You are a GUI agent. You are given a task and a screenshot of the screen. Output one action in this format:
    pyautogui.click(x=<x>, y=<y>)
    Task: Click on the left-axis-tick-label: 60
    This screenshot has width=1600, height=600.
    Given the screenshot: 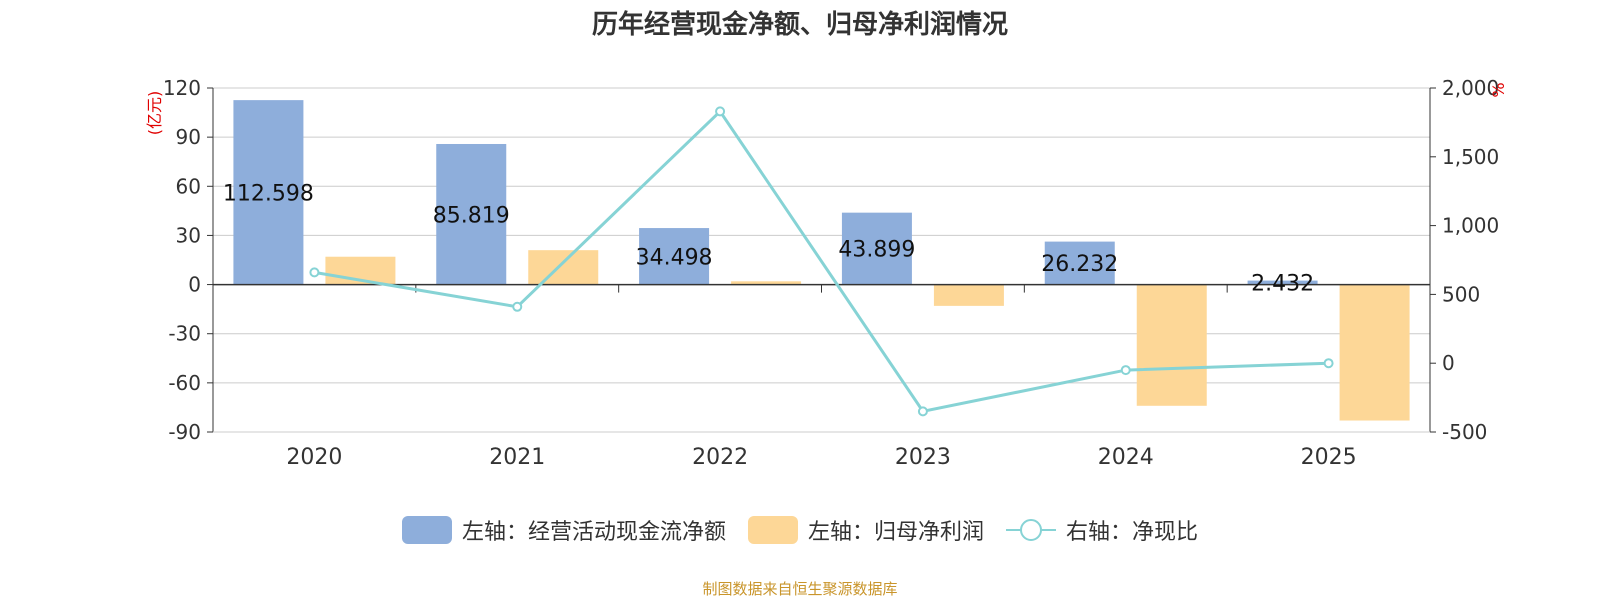 What is the action you would take?
    pyautogui.click(x=188, y=186)
    